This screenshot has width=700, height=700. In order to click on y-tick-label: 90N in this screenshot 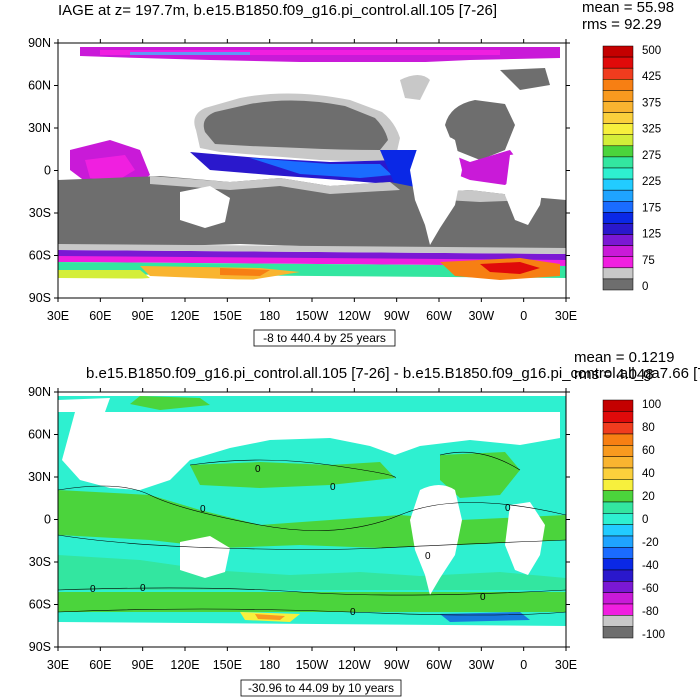, I will do `click(39, 43)`.